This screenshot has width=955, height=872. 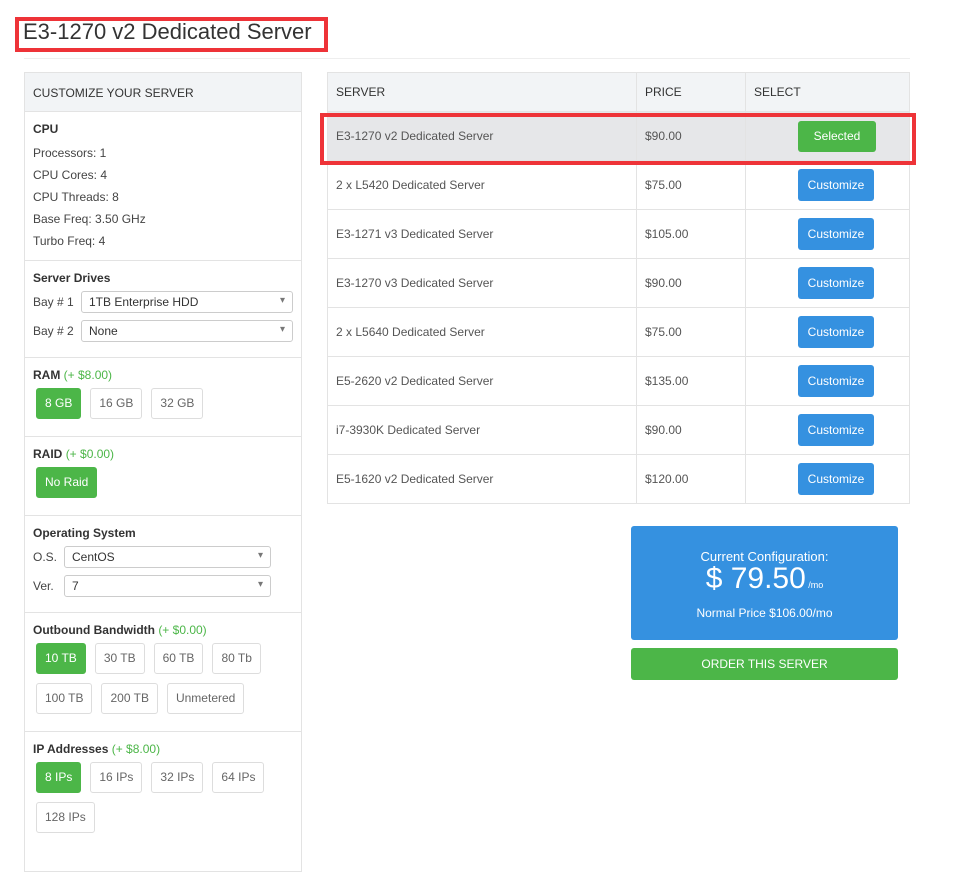 I want to click on cpu-spec: CPU Cores: 4, so click(x=70, y=175).